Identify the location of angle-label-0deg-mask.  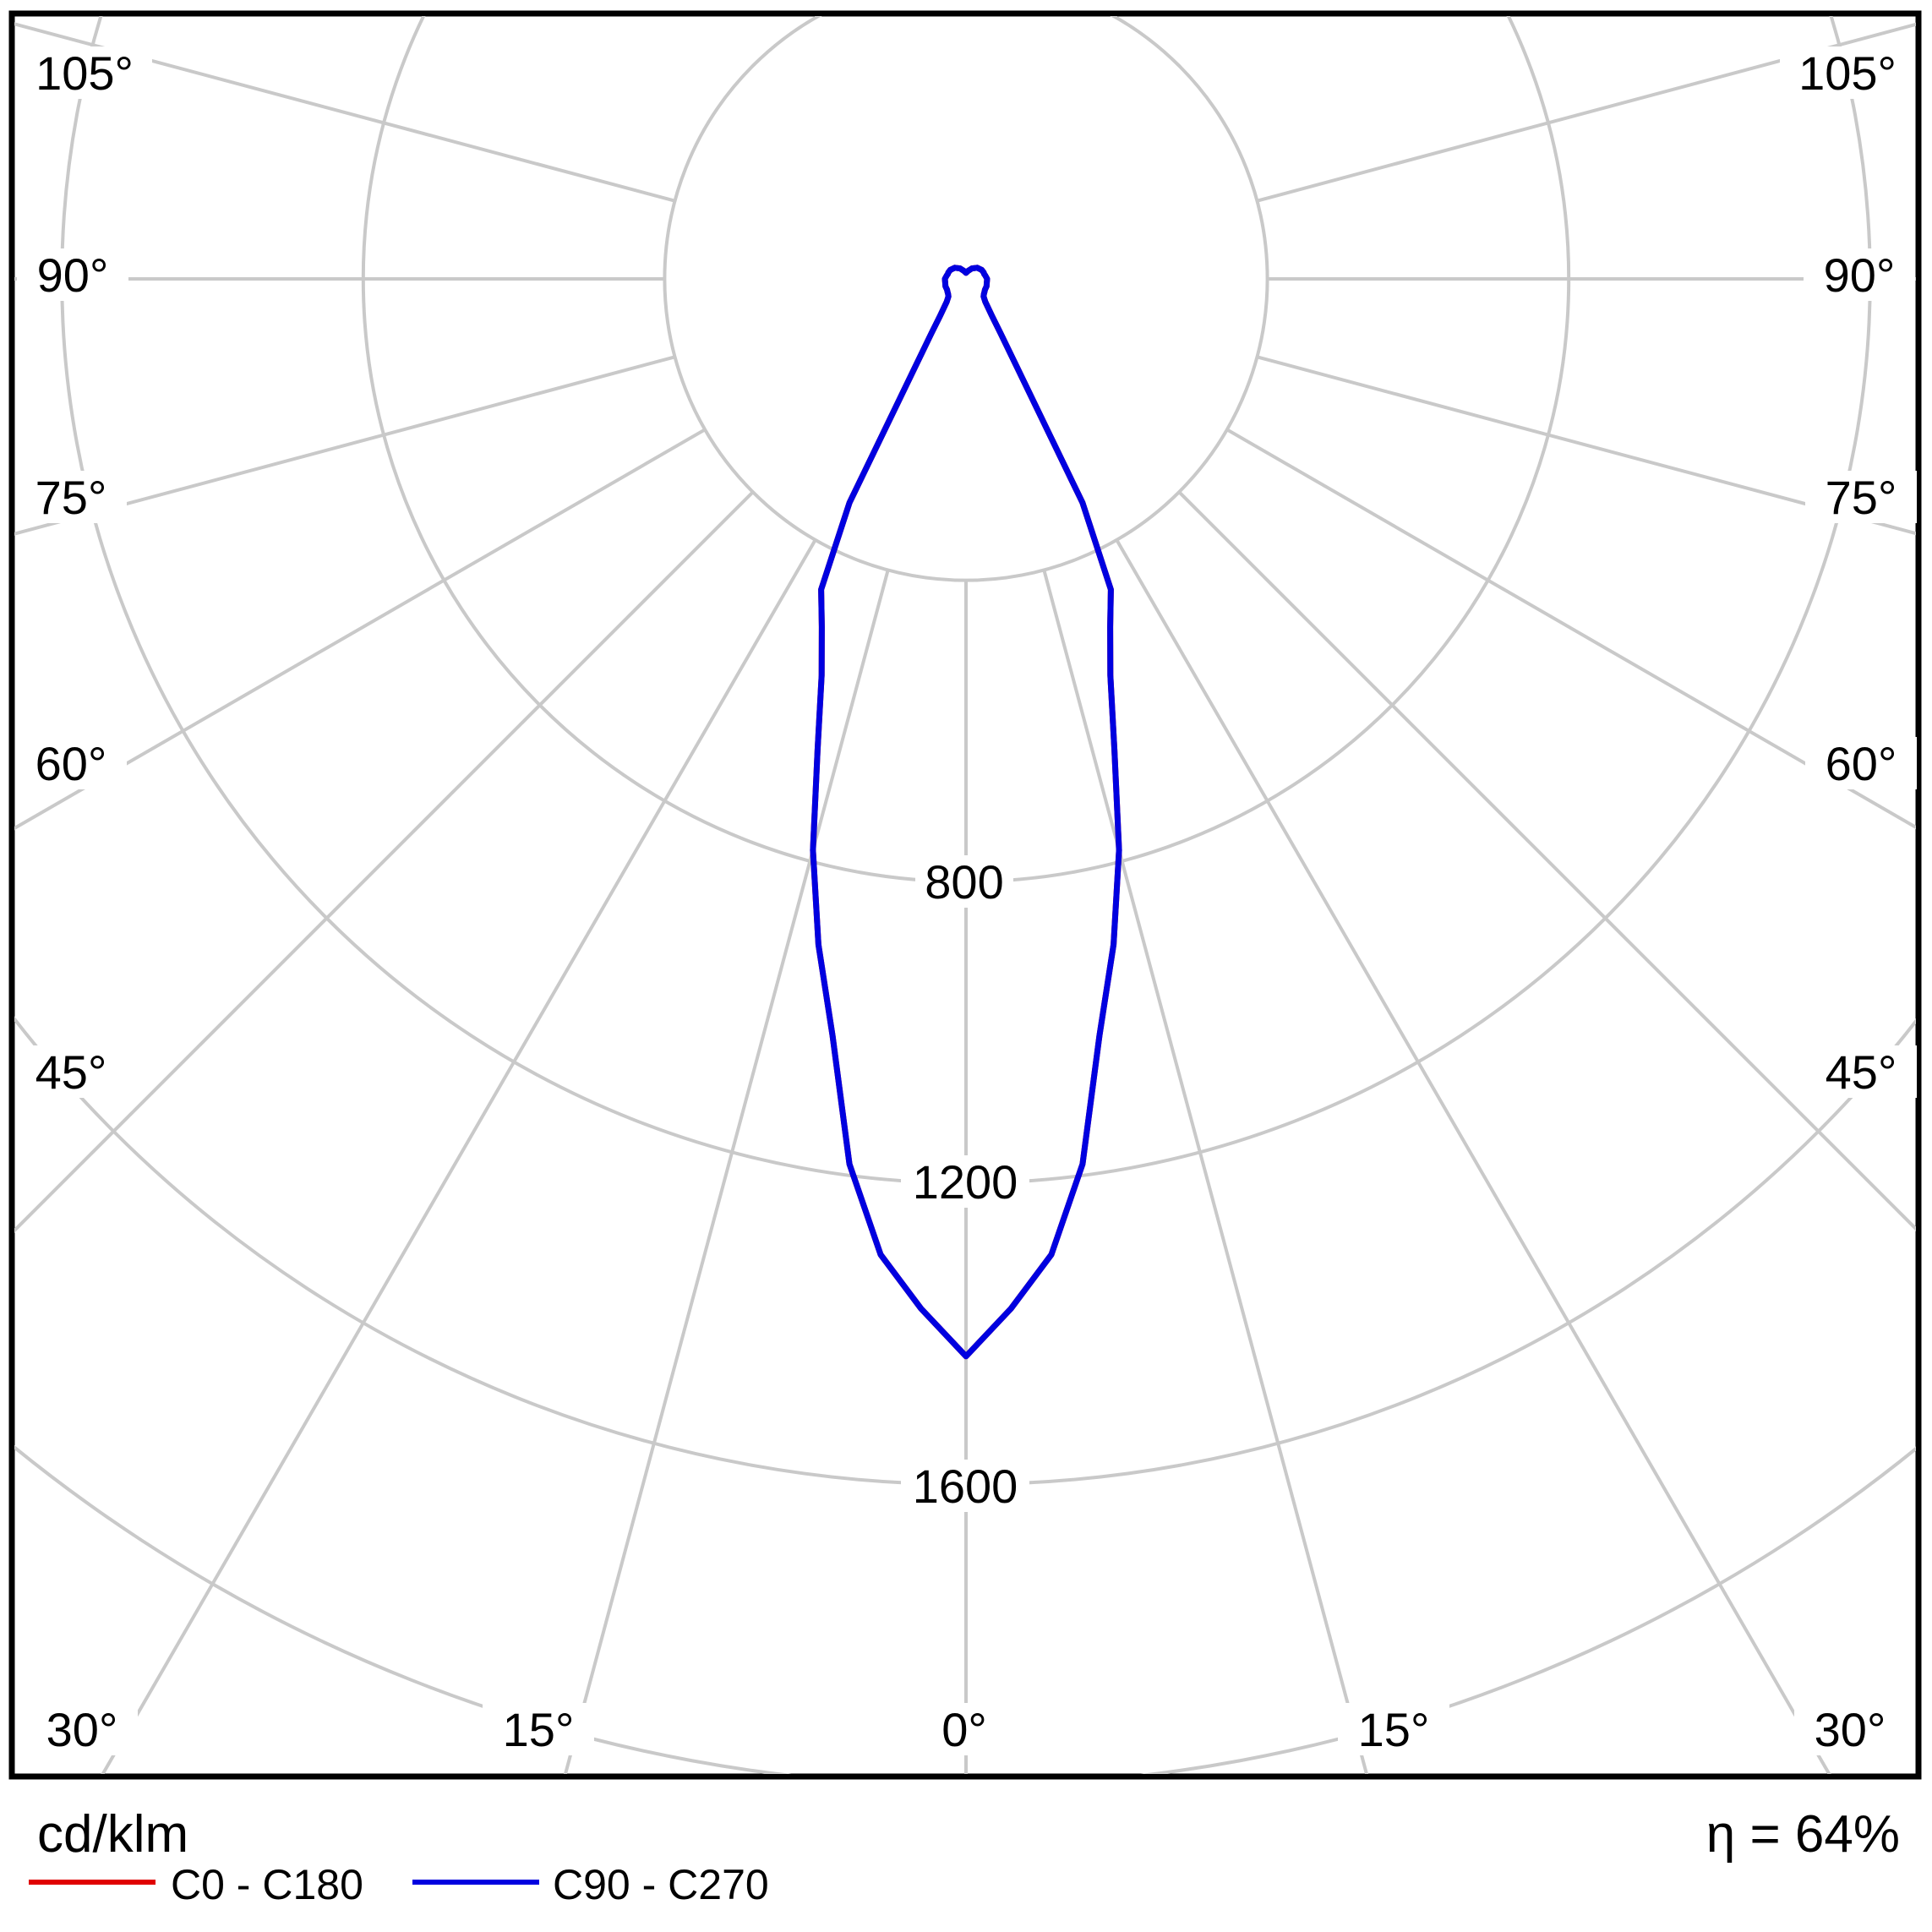
(964, 1729).